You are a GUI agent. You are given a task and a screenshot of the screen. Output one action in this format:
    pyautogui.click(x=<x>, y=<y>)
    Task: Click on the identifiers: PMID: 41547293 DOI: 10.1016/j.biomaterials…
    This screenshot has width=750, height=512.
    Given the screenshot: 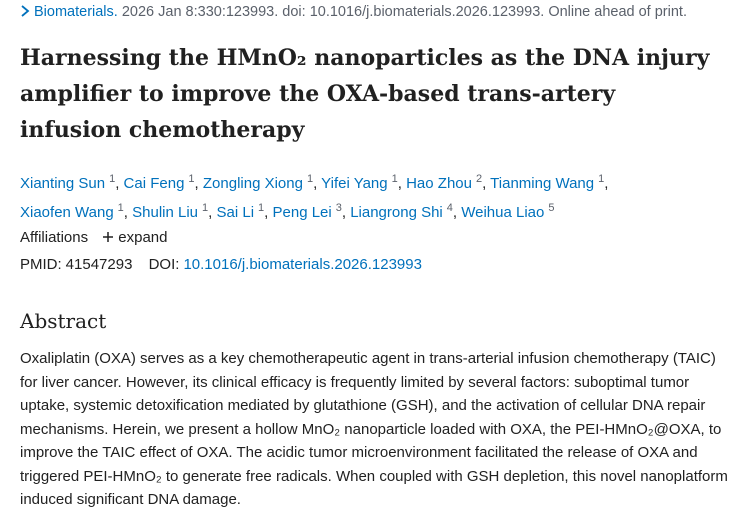 What is the action you would take?
    pyautogui.click(x=221, y=264)
    